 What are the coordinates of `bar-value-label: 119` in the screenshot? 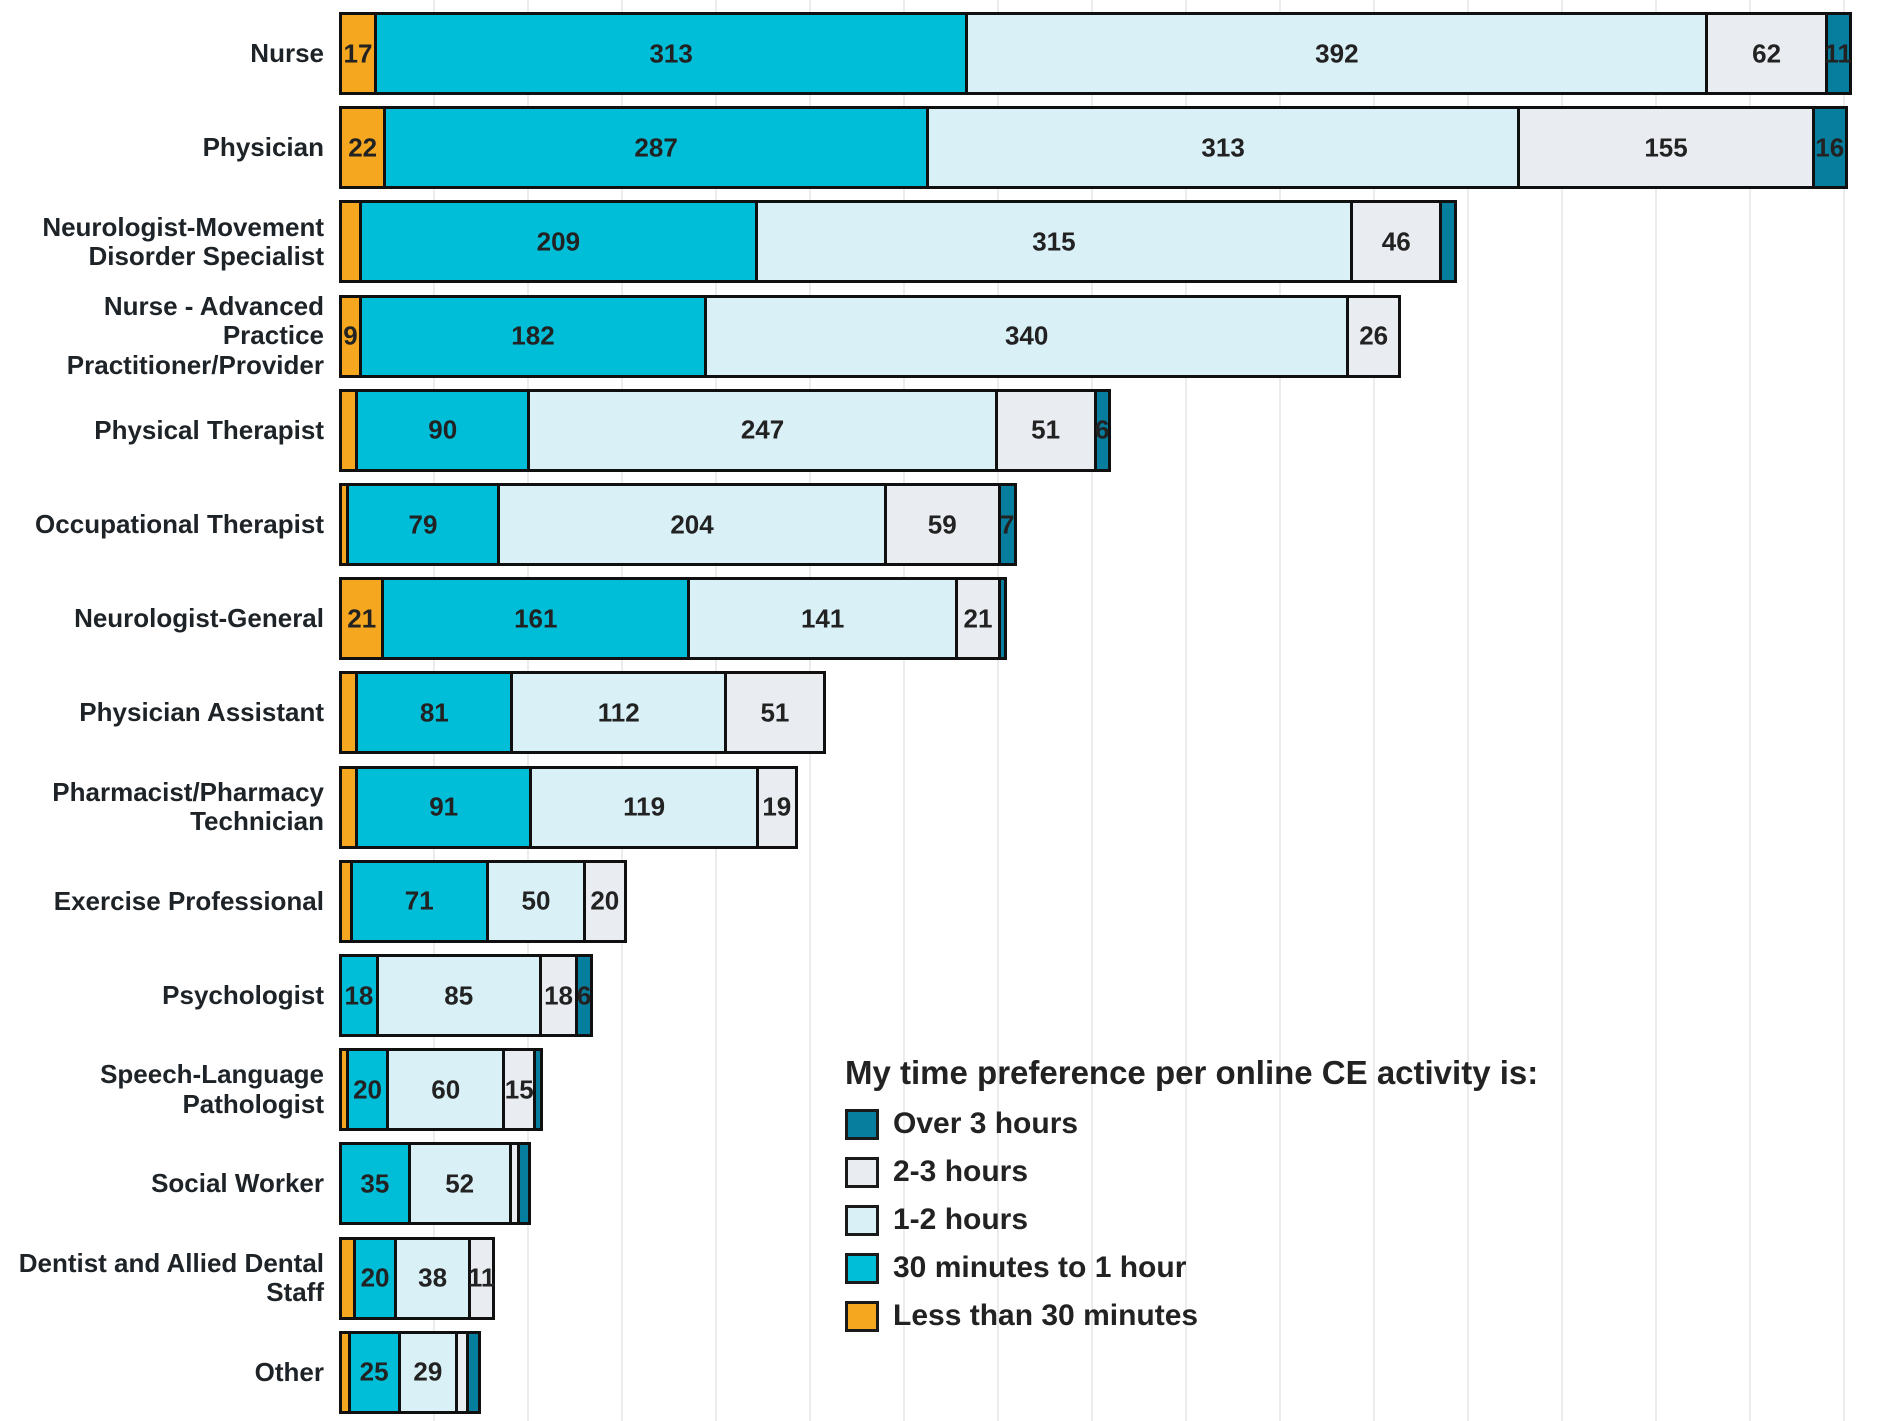 It's located at (644, 806).